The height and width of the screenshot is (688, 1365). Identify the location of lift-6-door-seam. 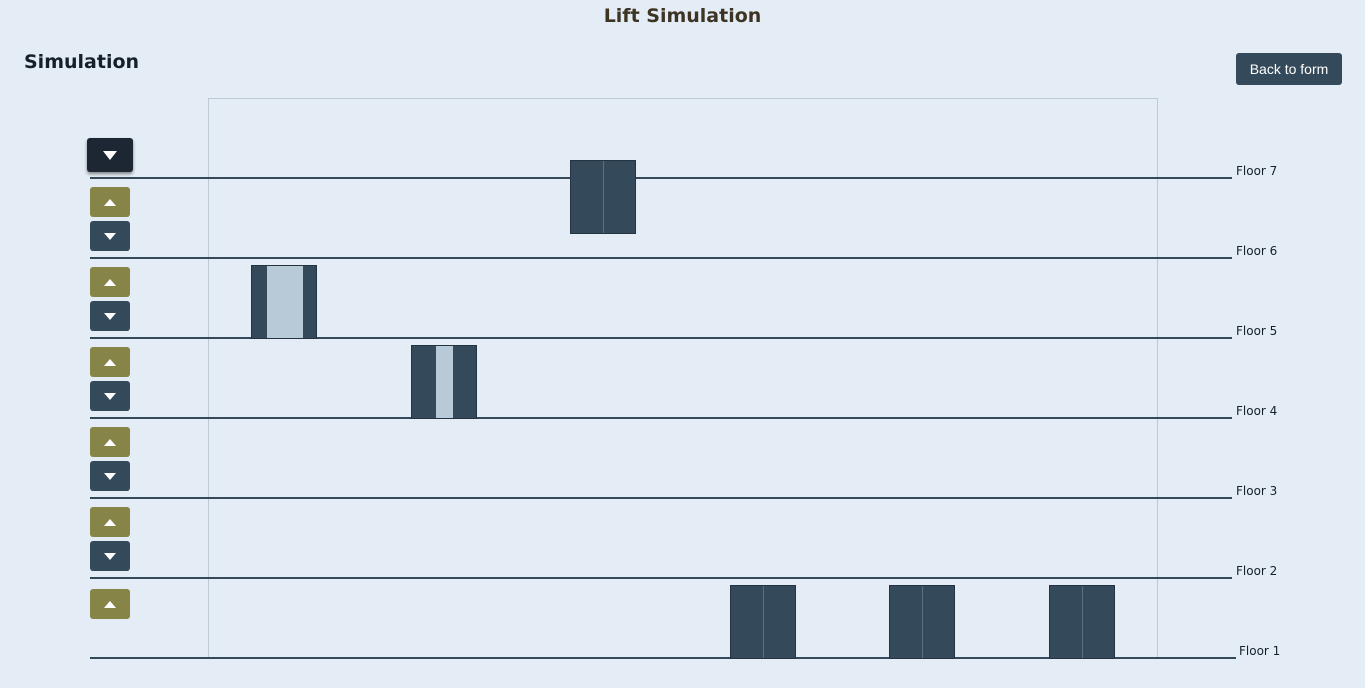
(1082, 622).